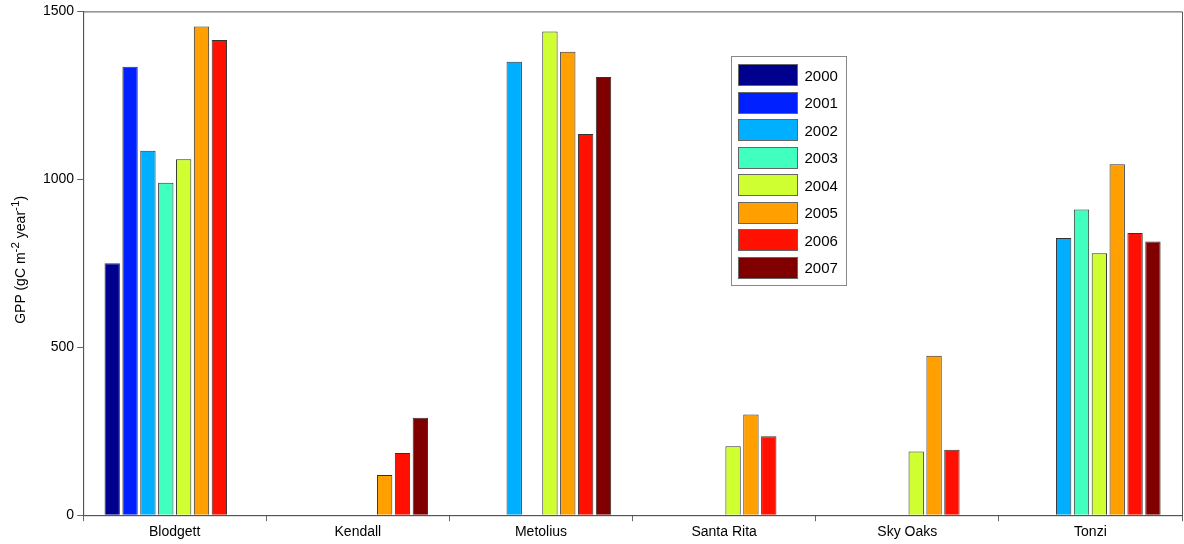 Image resolution: width=1184 pixels, height=544 pixels. I want to click on legend-label: 2005, so click(821, 213).